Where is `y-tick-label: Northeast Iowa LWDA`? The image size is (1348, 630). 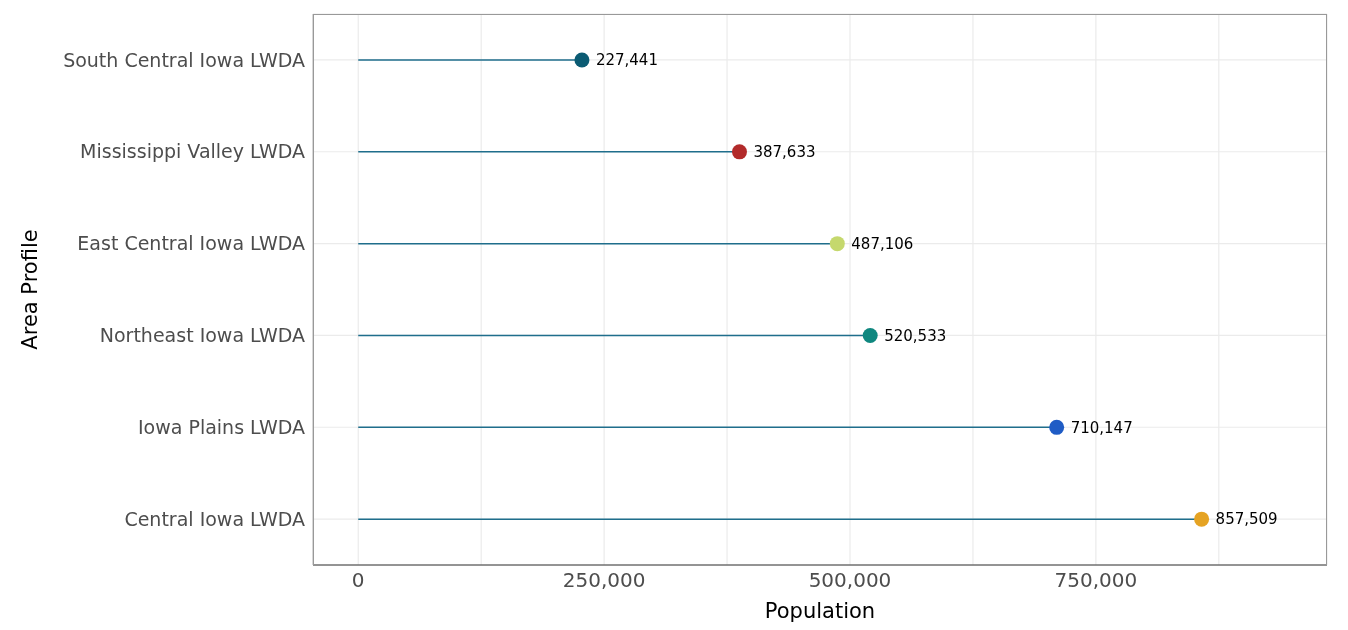
y-tick-label: Northeast Iowa LWDA is located at coordinates (202, 335).